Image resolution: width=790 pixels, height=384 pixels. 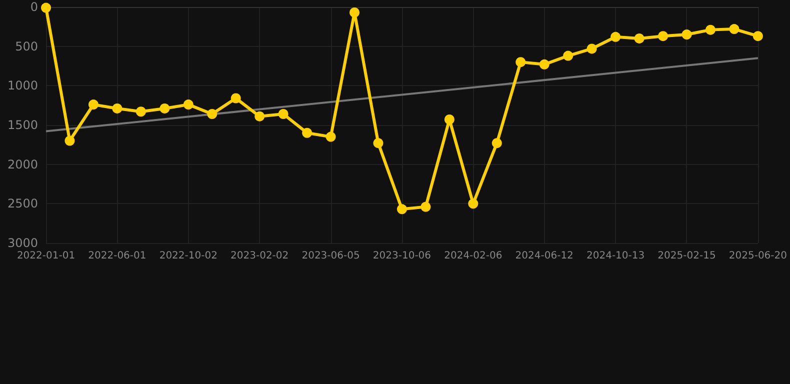 What do you see at coordinates (402, 256) in the screenshot?
I see `x-tick-label: 2023-10-06` at bounding box center [402, 256].